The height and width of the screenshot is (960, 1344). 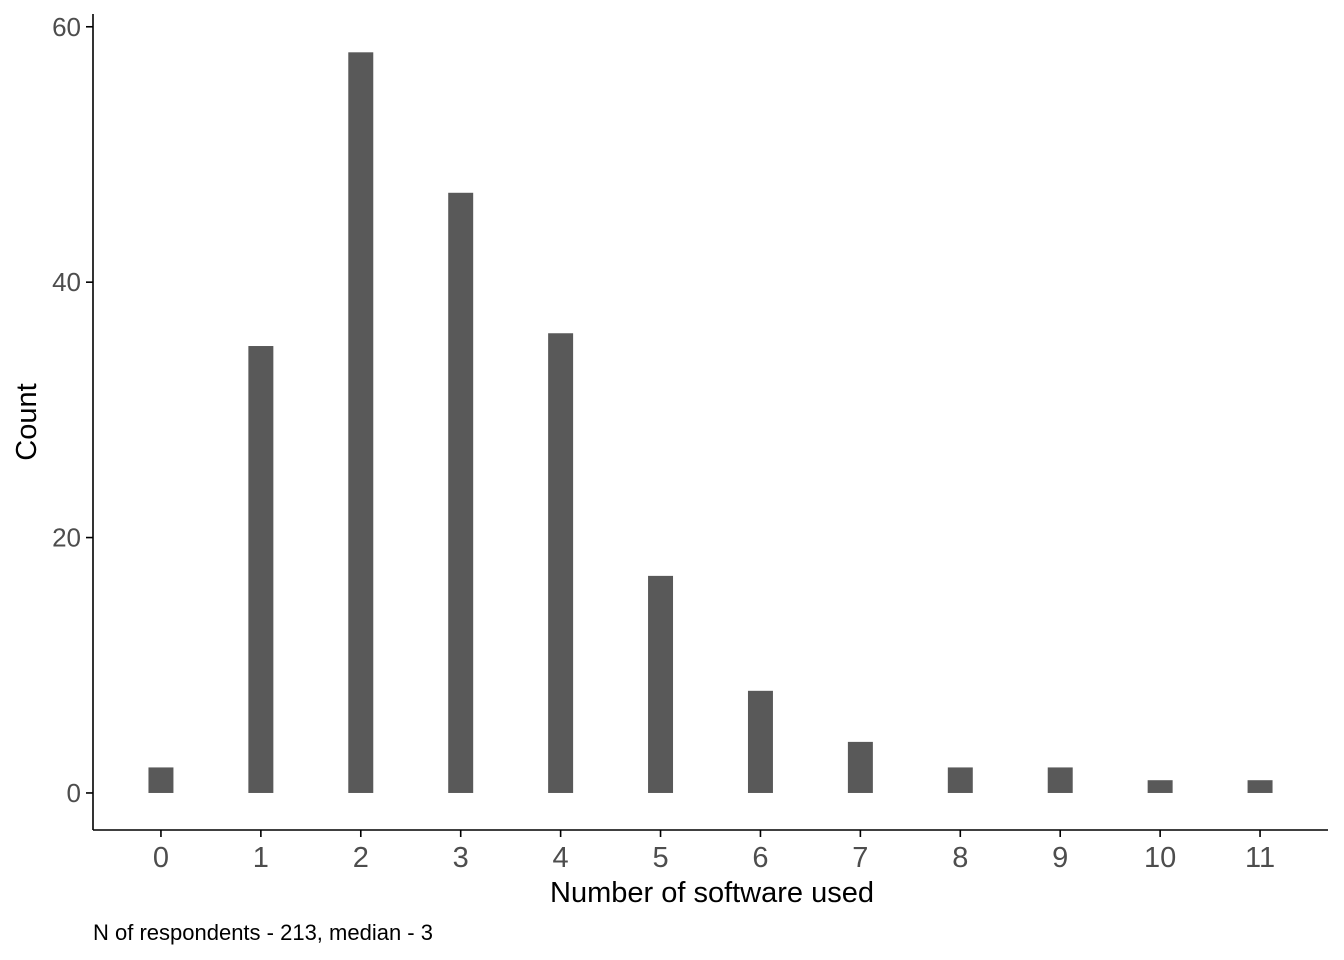 What do you see at coordinates (74, 793) in the screenshot?
I see `y-tick-label-0: 0` at bounding box center [74, 793].